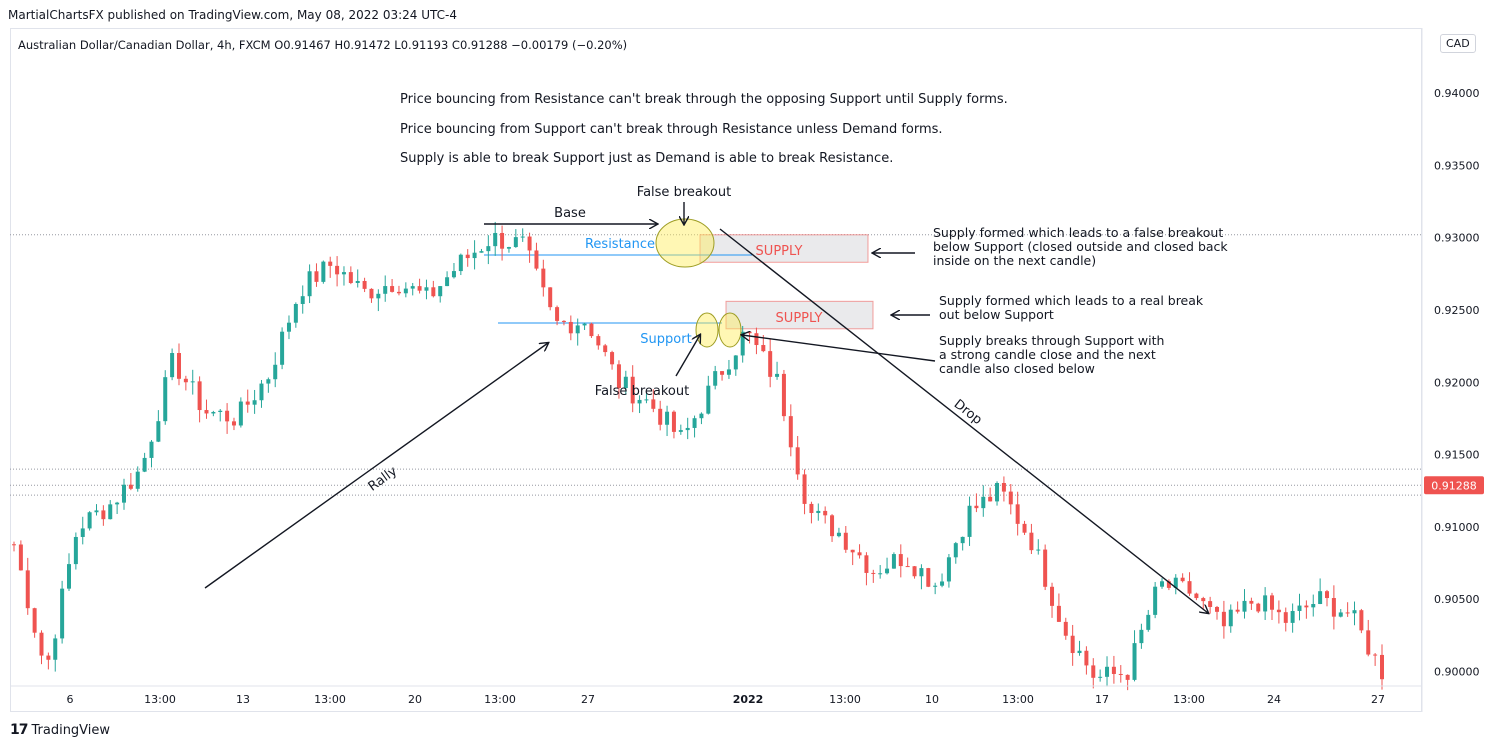  What do you see at coordinates (642, 391) in the screenshot?
I see `false-breakout-bottom-label: False breakout` at bounding box center [642, 391].